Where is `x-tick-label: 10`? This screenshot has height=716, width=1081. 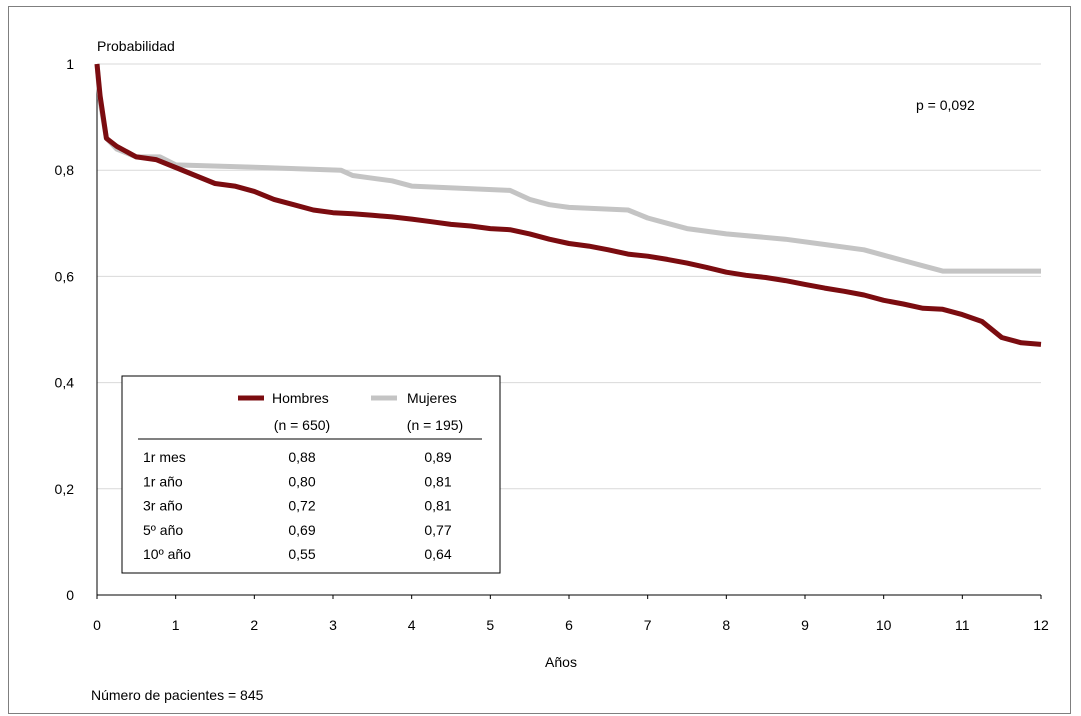
x-tick-label: 10 is located at coordinates (884, 625).